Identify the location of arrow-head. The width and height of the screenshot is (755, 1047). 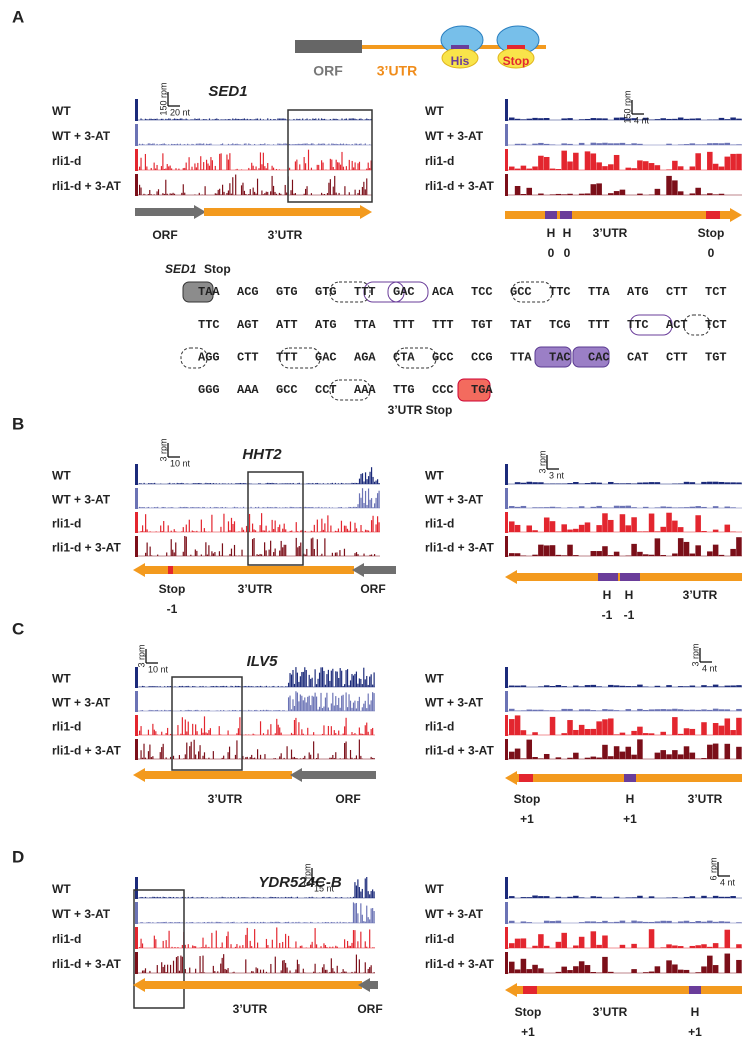
(139, 570).